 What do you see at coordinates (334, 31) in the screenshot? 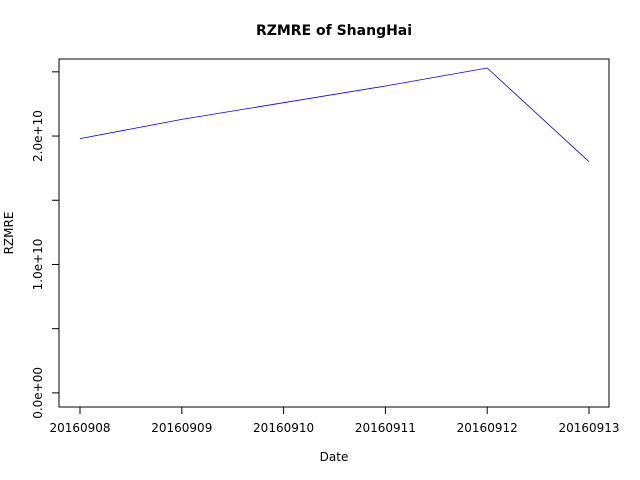
I see `chart-title: RZMRE of ShangHai` at bounding box center [334, 31].